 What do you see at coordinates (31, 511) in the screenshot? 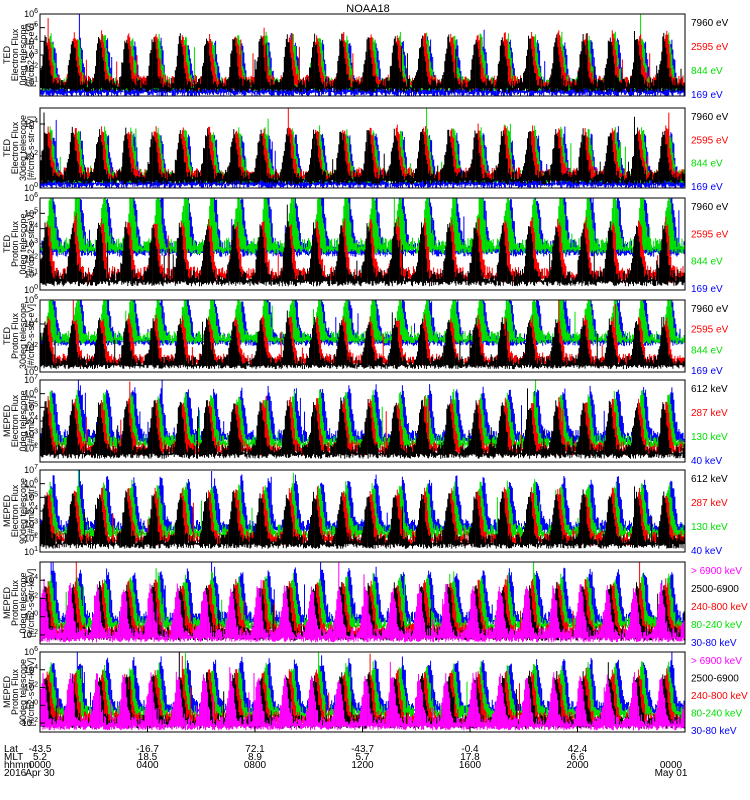
I see `y-axis-label-line: [#/cm2-s-str]` at bounding box center [31, 511].